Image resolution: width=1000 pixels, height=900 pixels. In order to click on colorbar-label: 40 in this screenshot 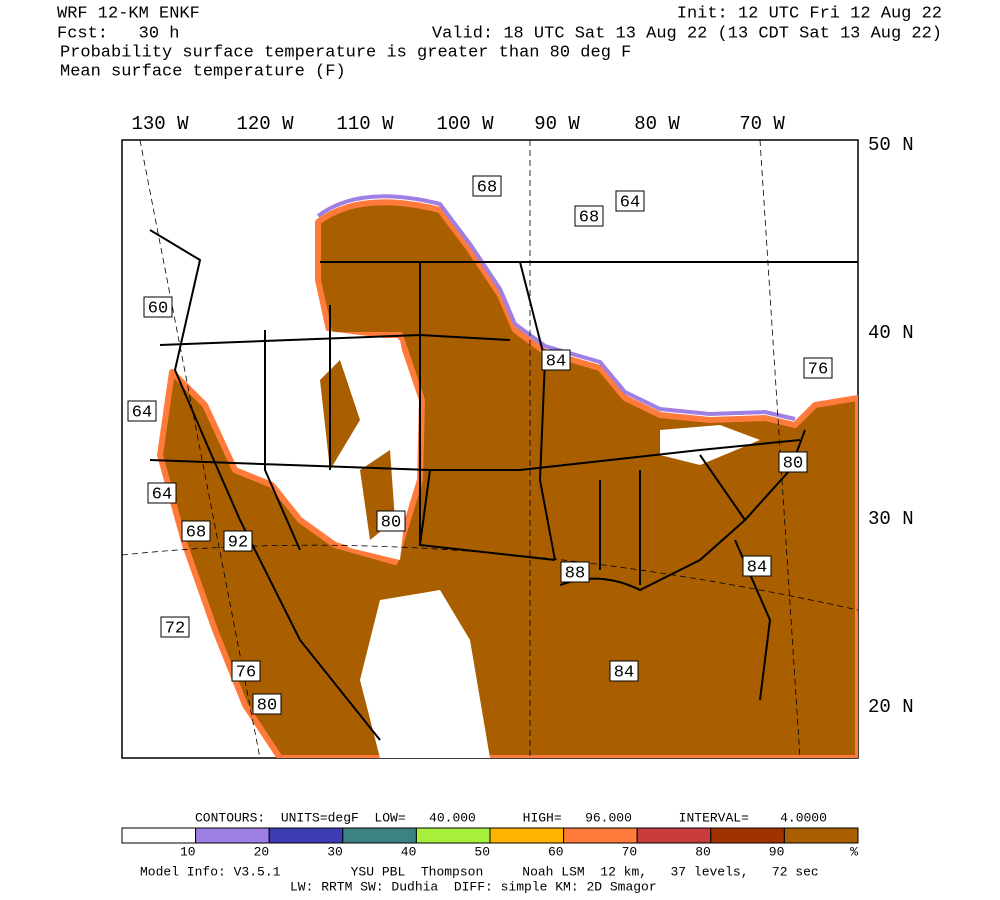, I will do `click(409, 851)`.